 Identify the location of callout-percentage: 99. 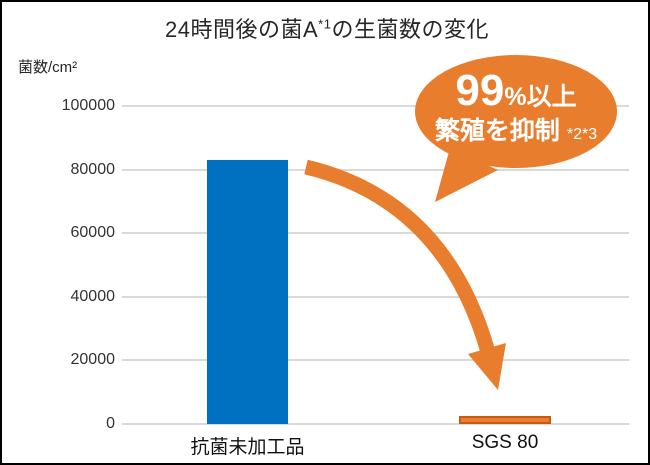
(480, 90).